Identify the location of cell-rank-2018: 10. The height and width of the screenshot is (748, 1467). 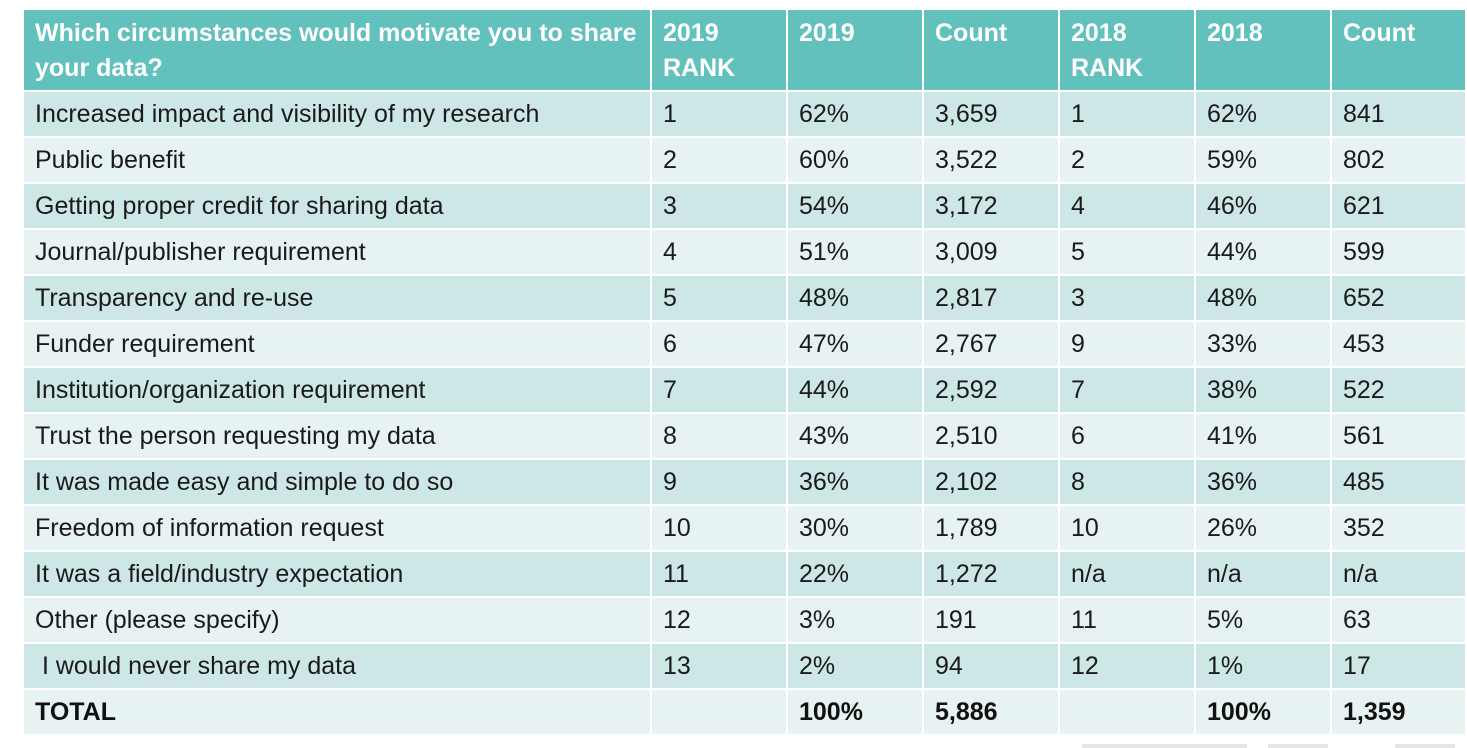
(1127, 528).